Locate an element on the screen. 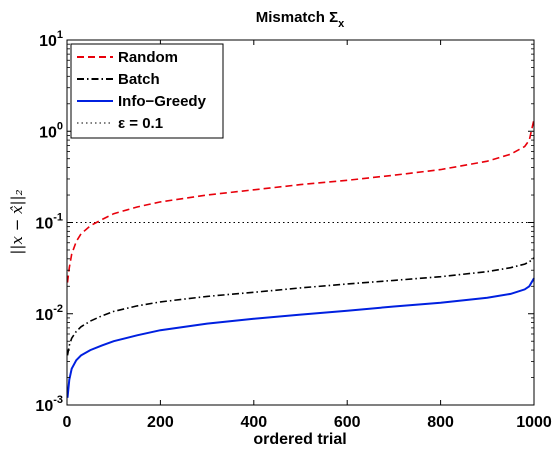  x-tick-label: 1000 is located at coordinates (534, 422).